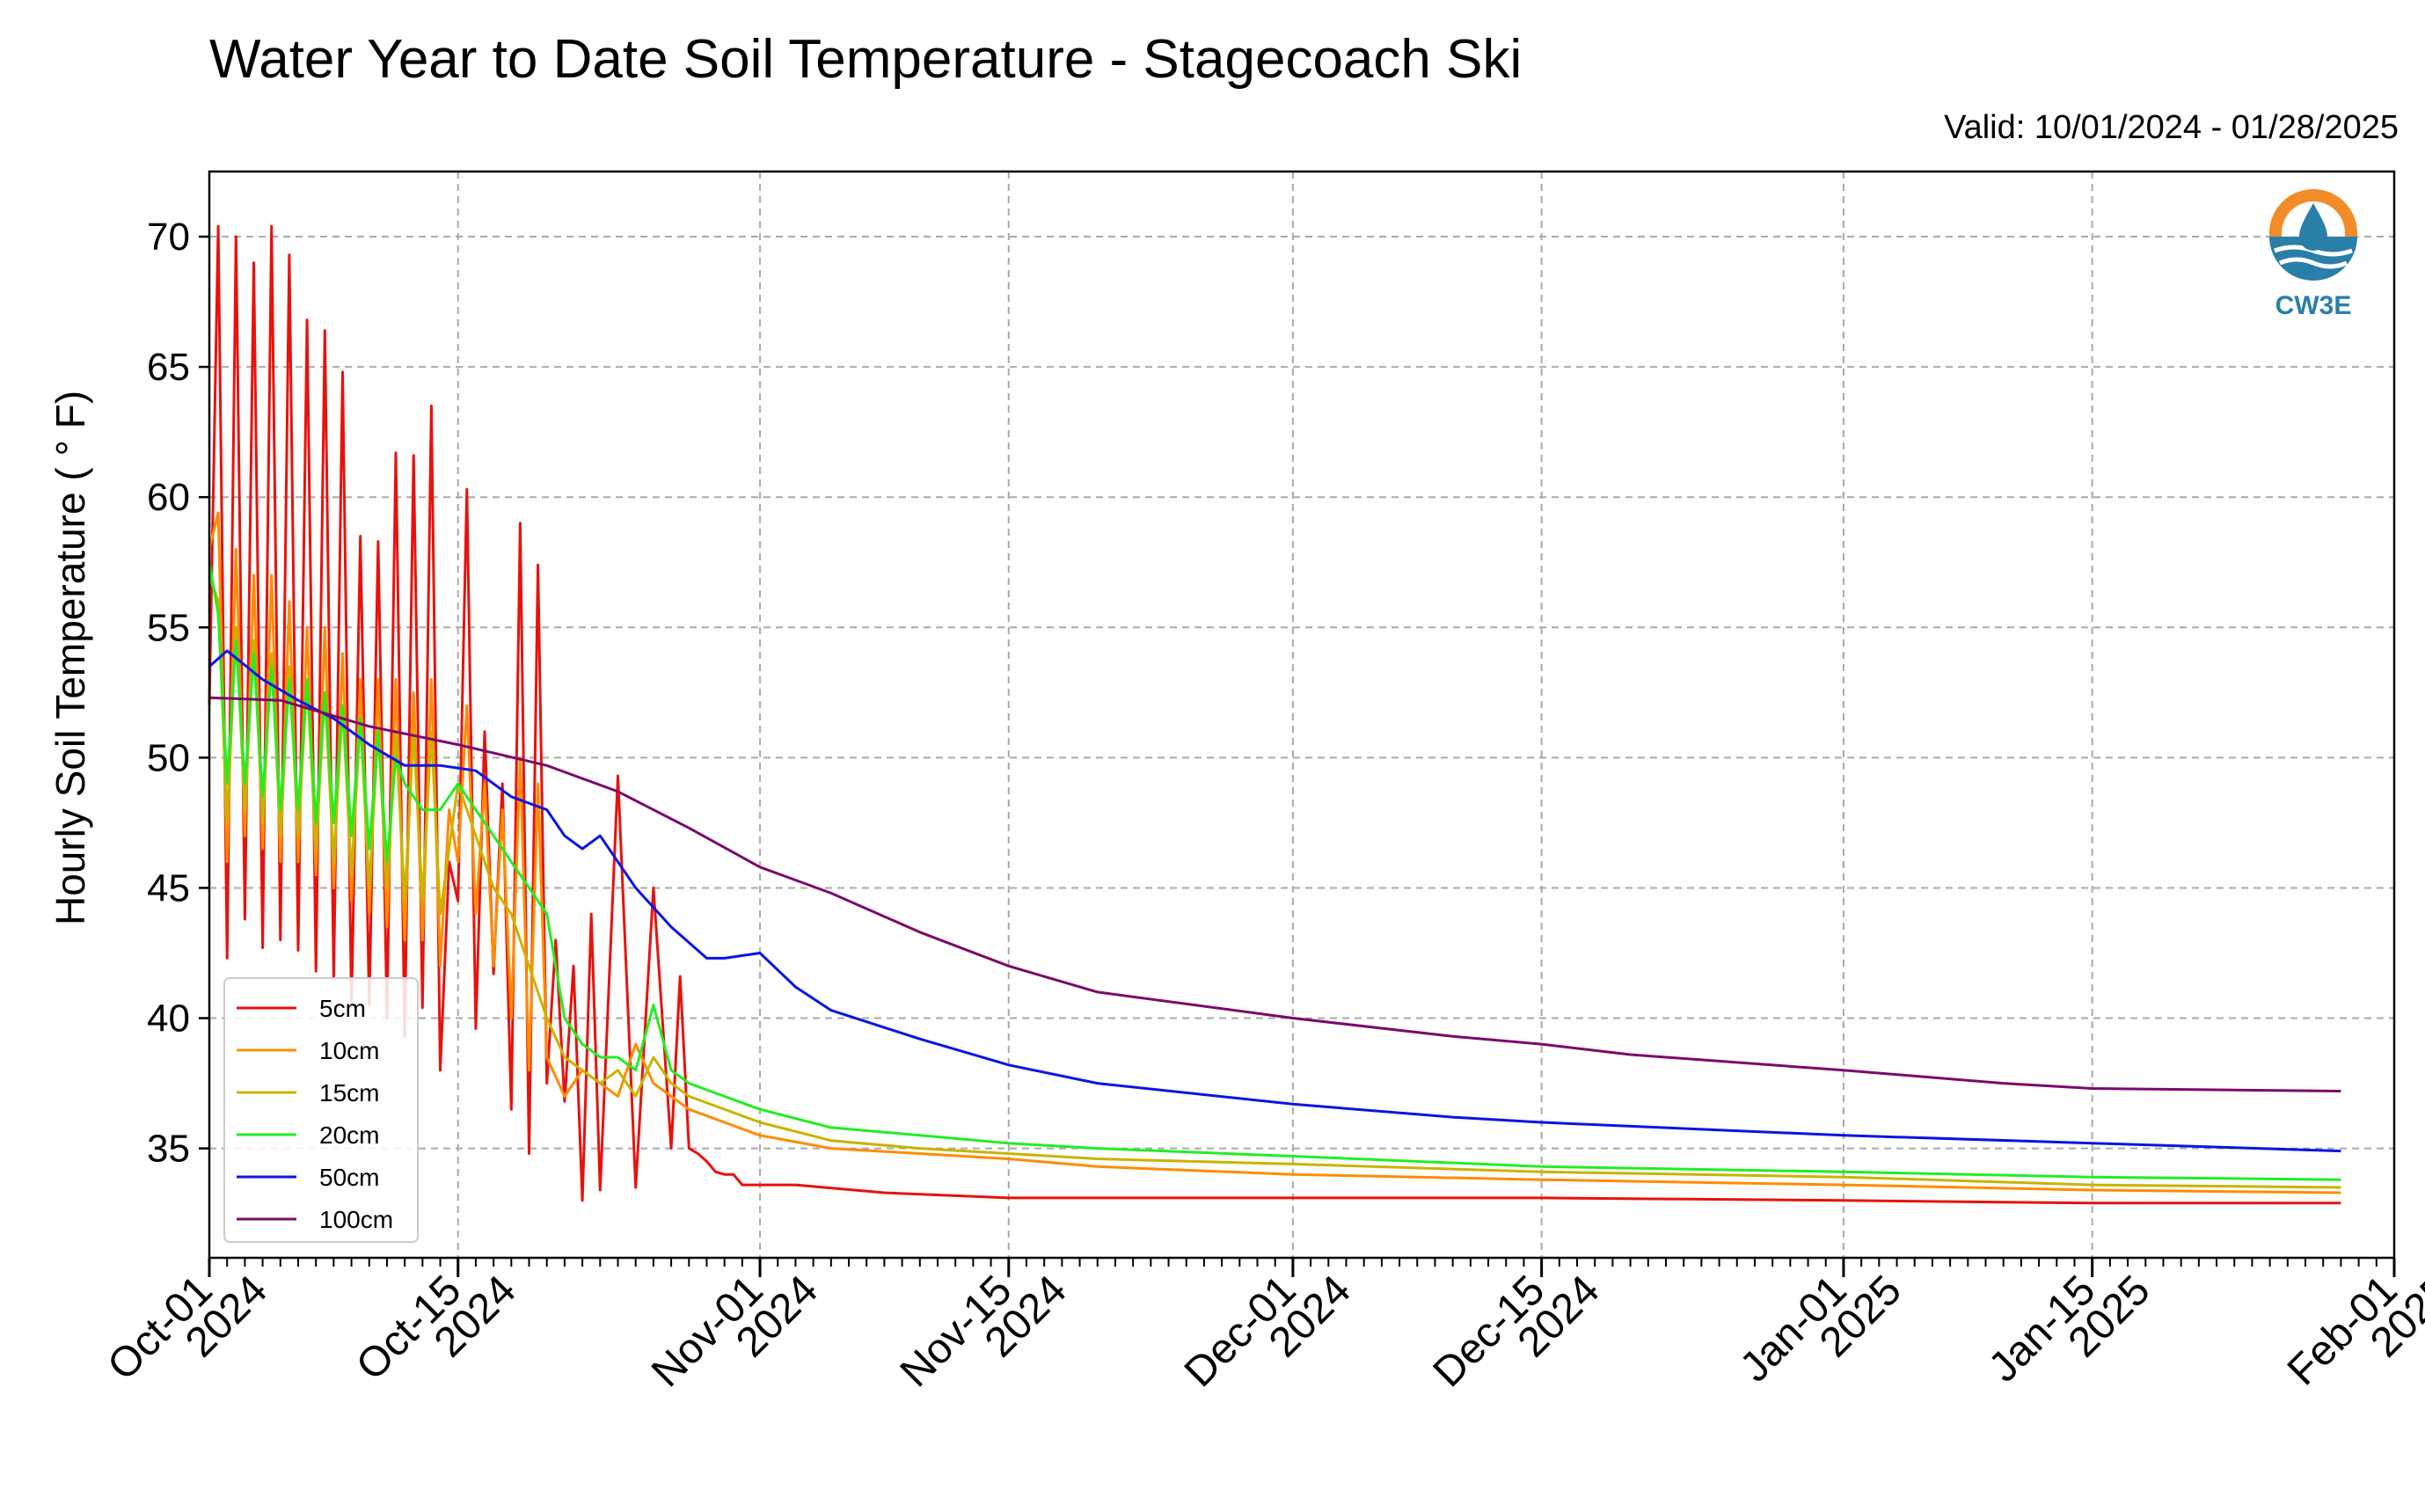 This screenshot has width=2425, height=1512. What do you see at coordinates (349, 1177) in the screenshot?
I see `legend-label-50cm: 50cm` at bounding box center [349, 1177].